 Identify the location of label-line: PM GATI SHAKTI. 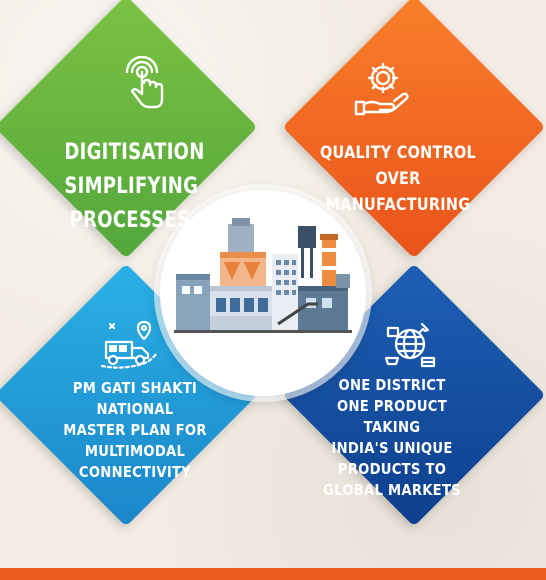
(135, 388).